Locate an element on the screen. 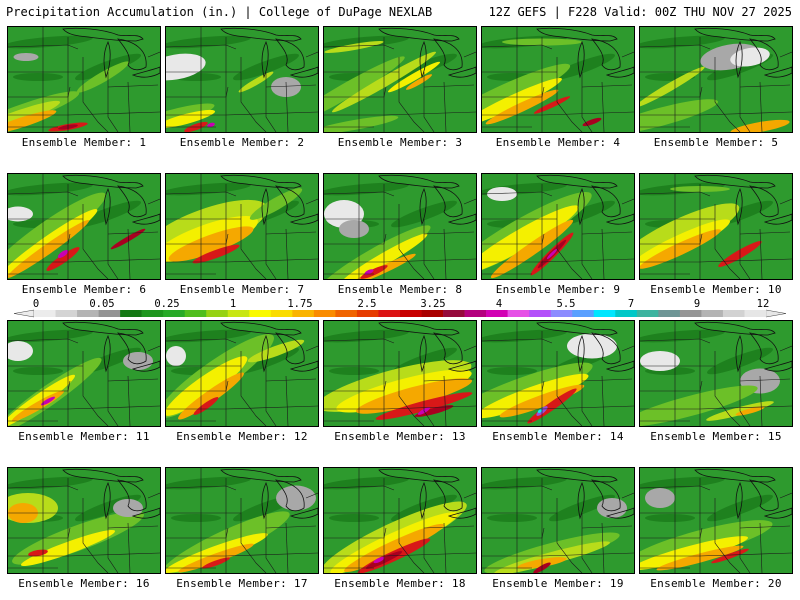 This screenshot has width=800, height=600. ensemble-member-label: Ensemble Member: 19 is located at coordinates (558, 583).